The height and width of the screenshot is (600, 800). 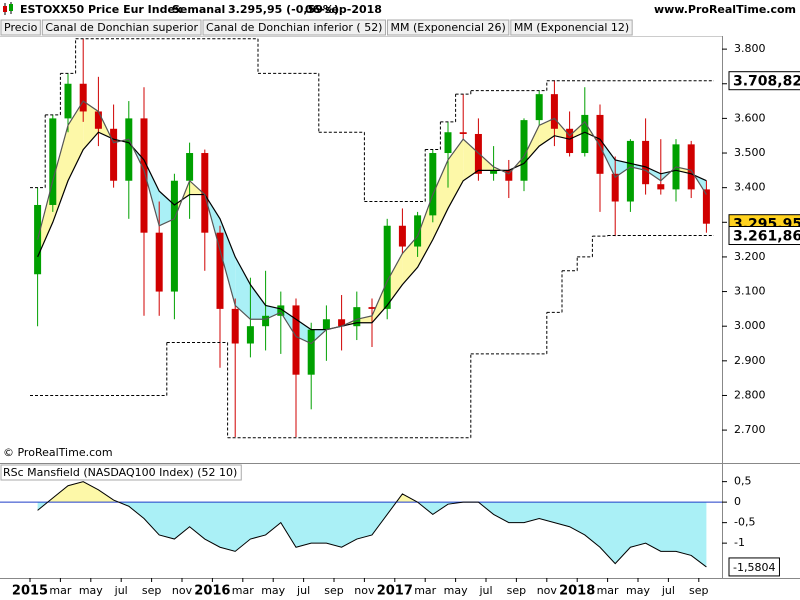 What do you see at coordinates (737, 501) in the screenshot?
I see `y-tick-label: 0` at bounding box center [737, 501].